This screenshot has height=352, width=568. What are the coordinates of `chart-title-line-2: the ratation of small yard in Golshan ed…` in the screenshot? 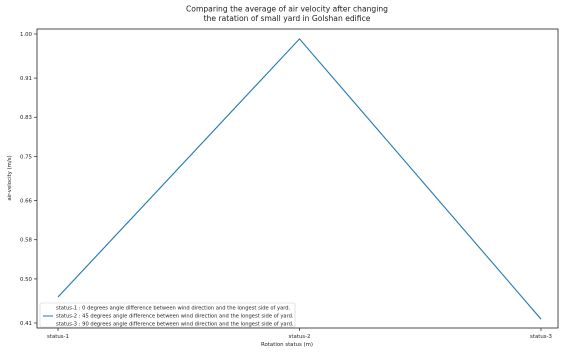 It's located at (287, 18).